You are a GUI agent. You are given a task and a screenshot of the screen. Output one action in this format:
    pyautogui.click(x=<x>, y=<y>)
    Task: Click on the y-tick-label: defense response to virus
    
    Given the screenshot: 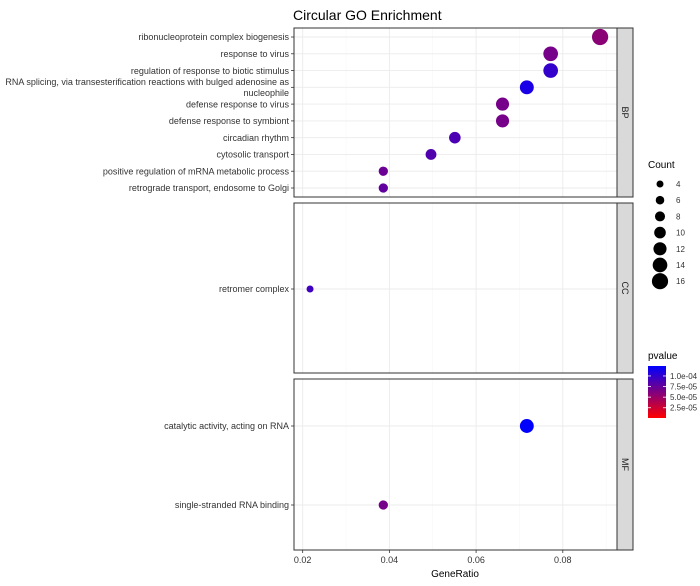 What is the action you would take?
    pyautogui.click(x=238, y=104)
    